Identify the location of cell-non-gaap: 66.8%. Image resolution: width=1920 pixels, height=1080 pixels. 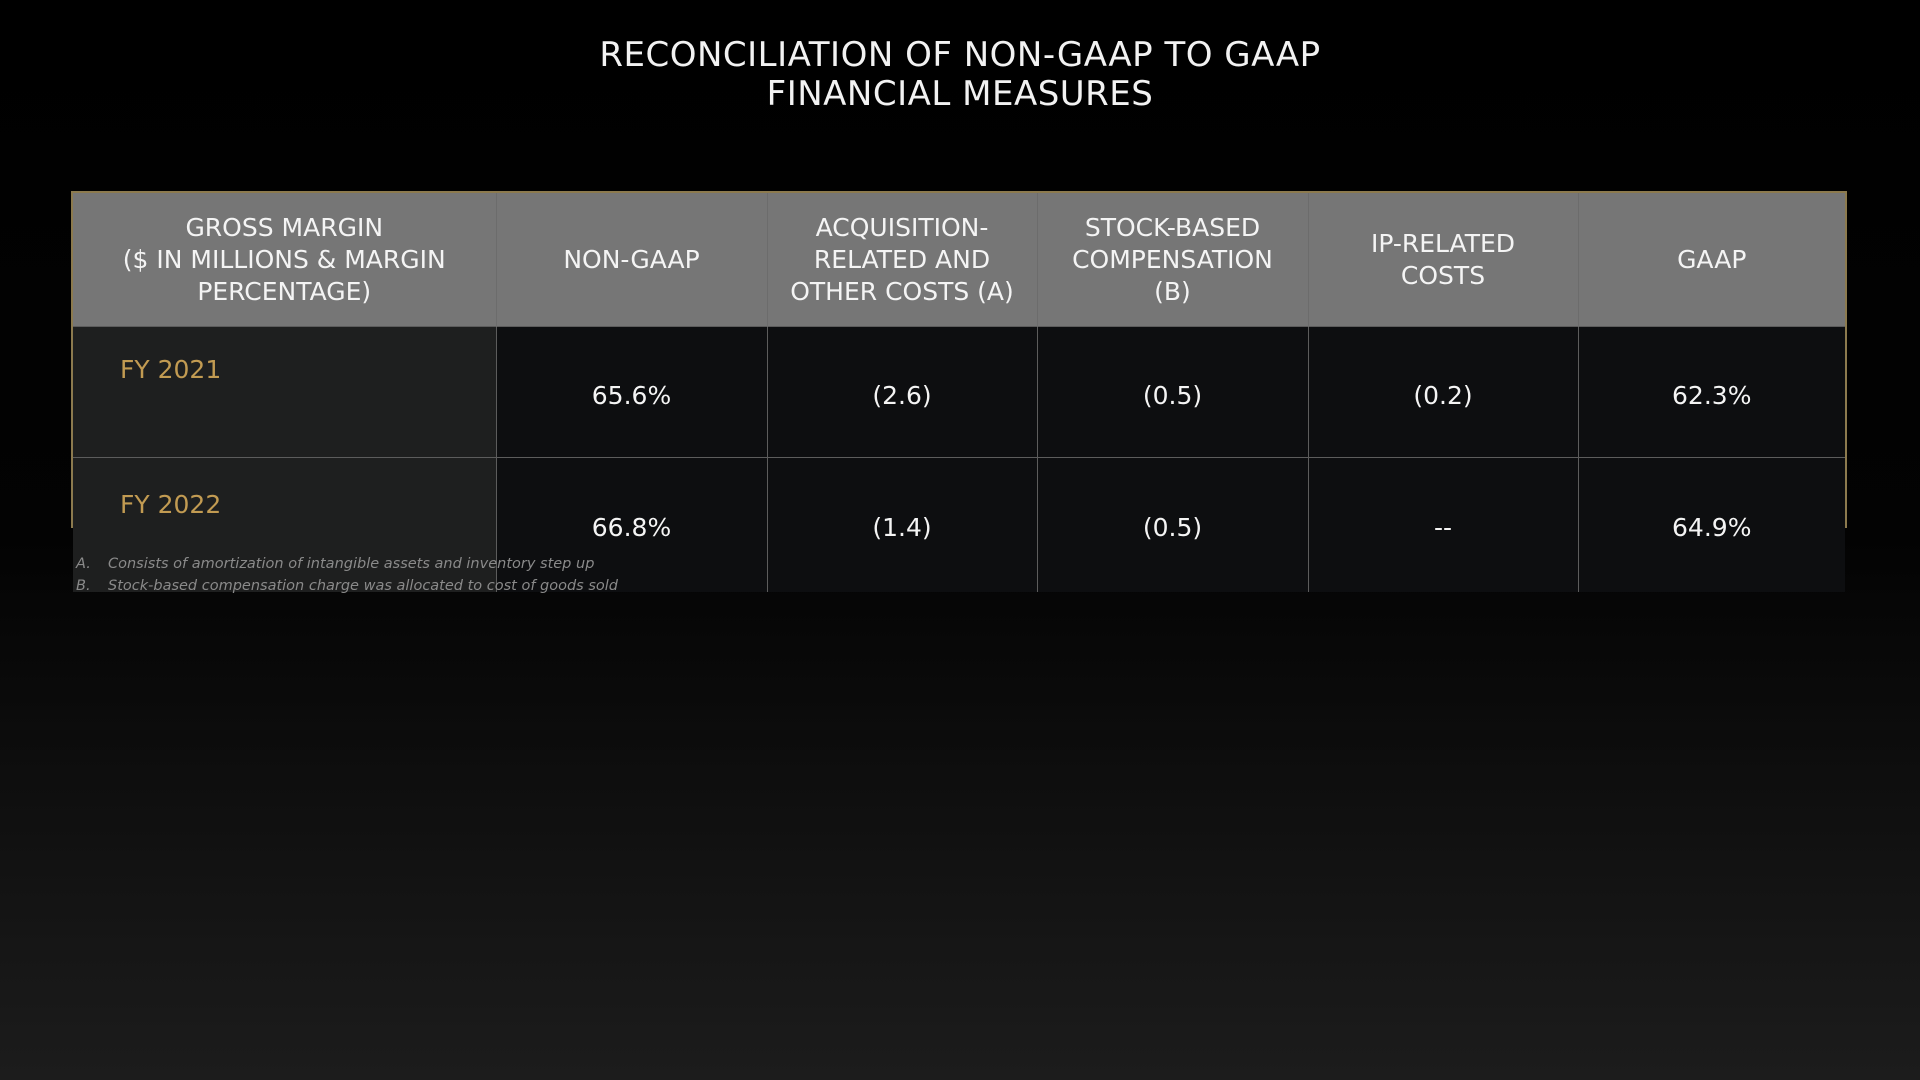
(632, 524).